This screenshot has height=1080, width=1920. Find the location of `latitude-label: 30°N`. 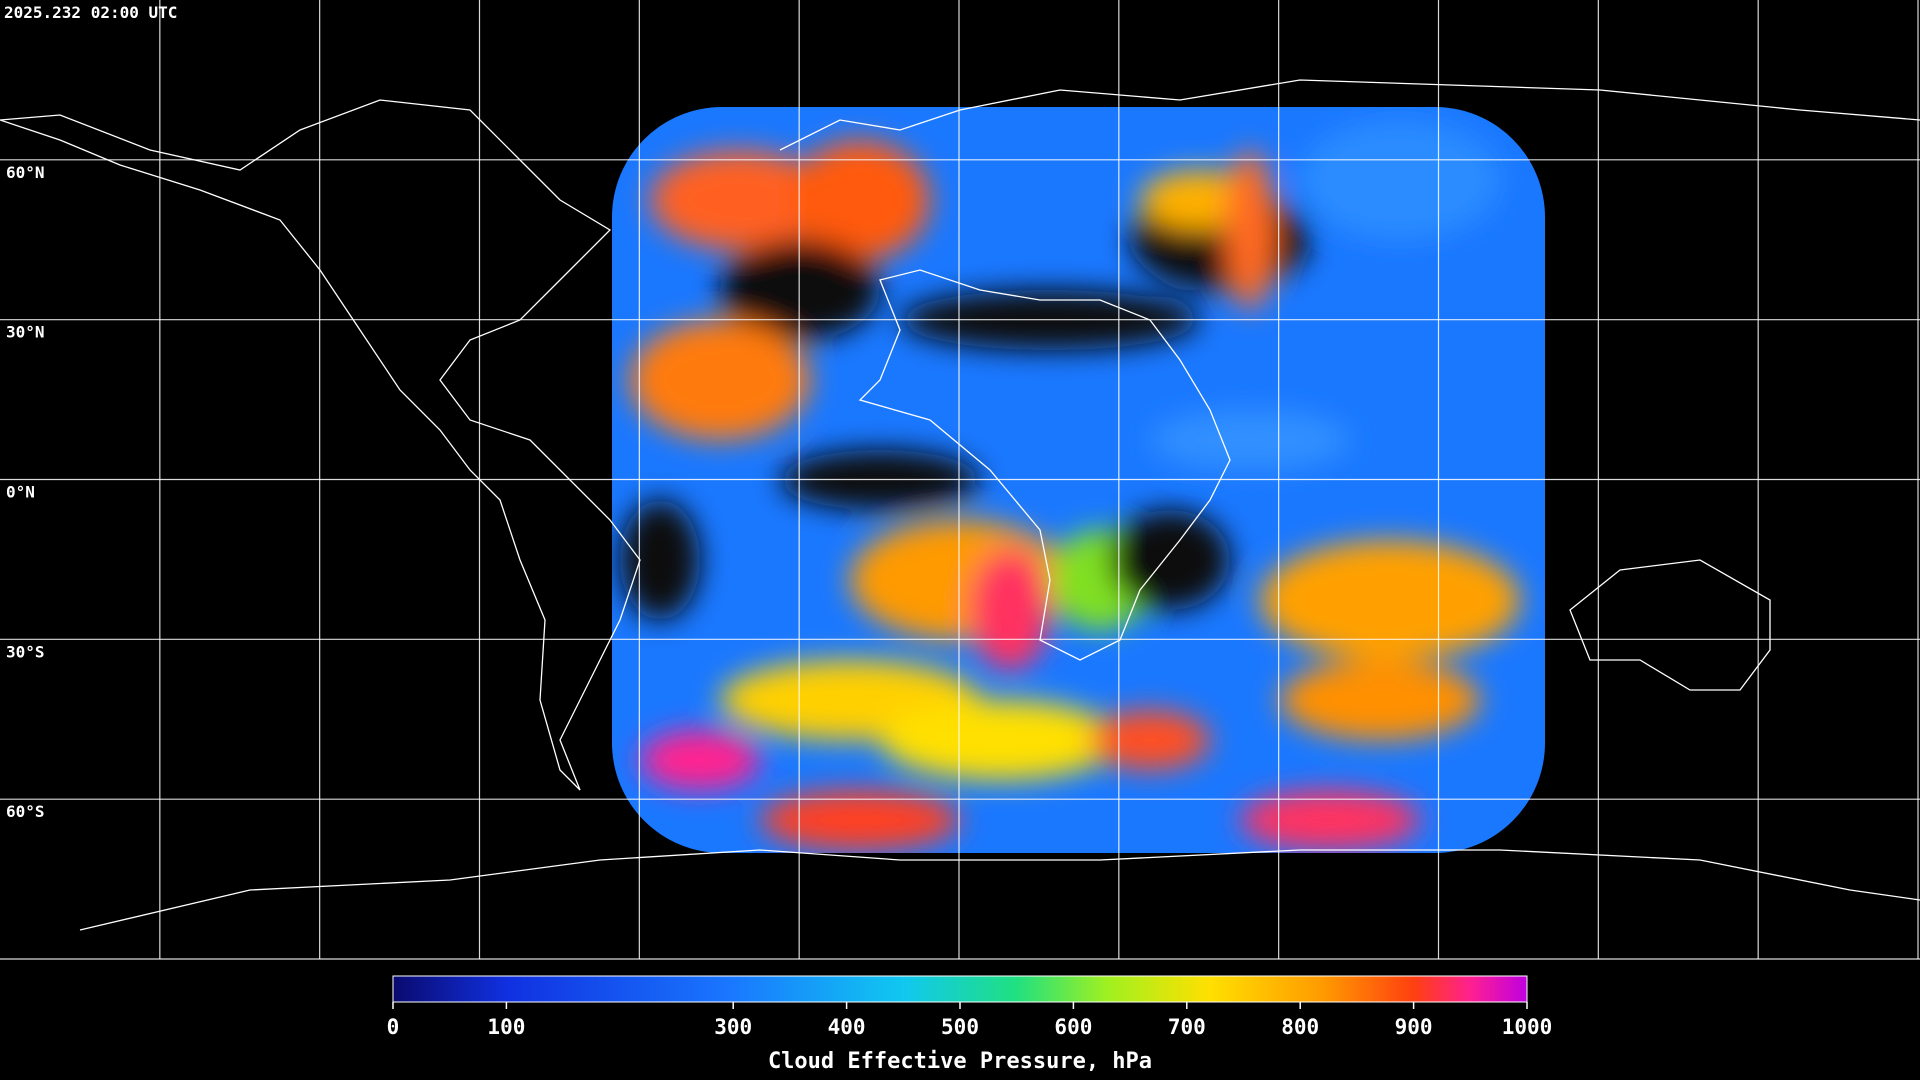

latitude-label: 30°N is located at coordinates (25, 332).